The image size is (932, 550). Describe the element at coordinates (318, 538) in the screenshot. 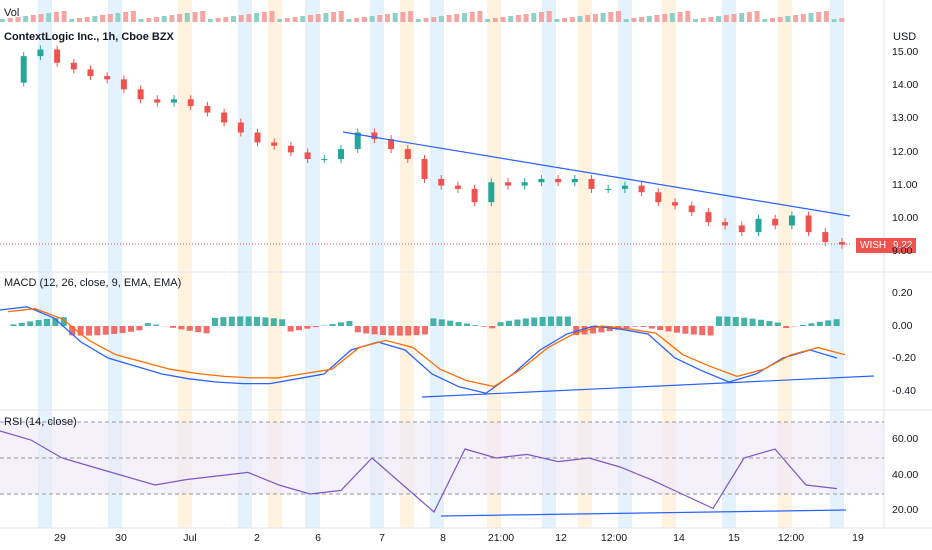

I see `time-axis-tick: 6` at that location.